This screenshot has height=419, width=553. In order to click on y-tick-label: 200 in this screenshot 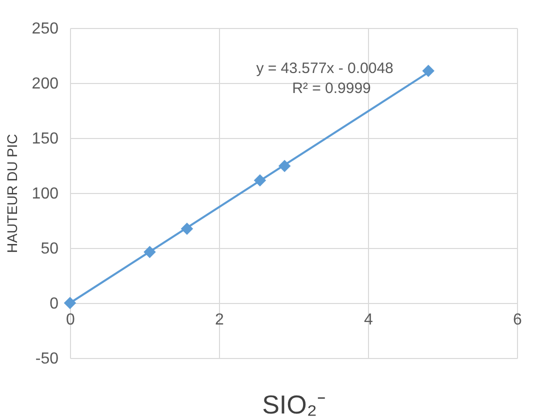, I will do `click(45, 84)`.